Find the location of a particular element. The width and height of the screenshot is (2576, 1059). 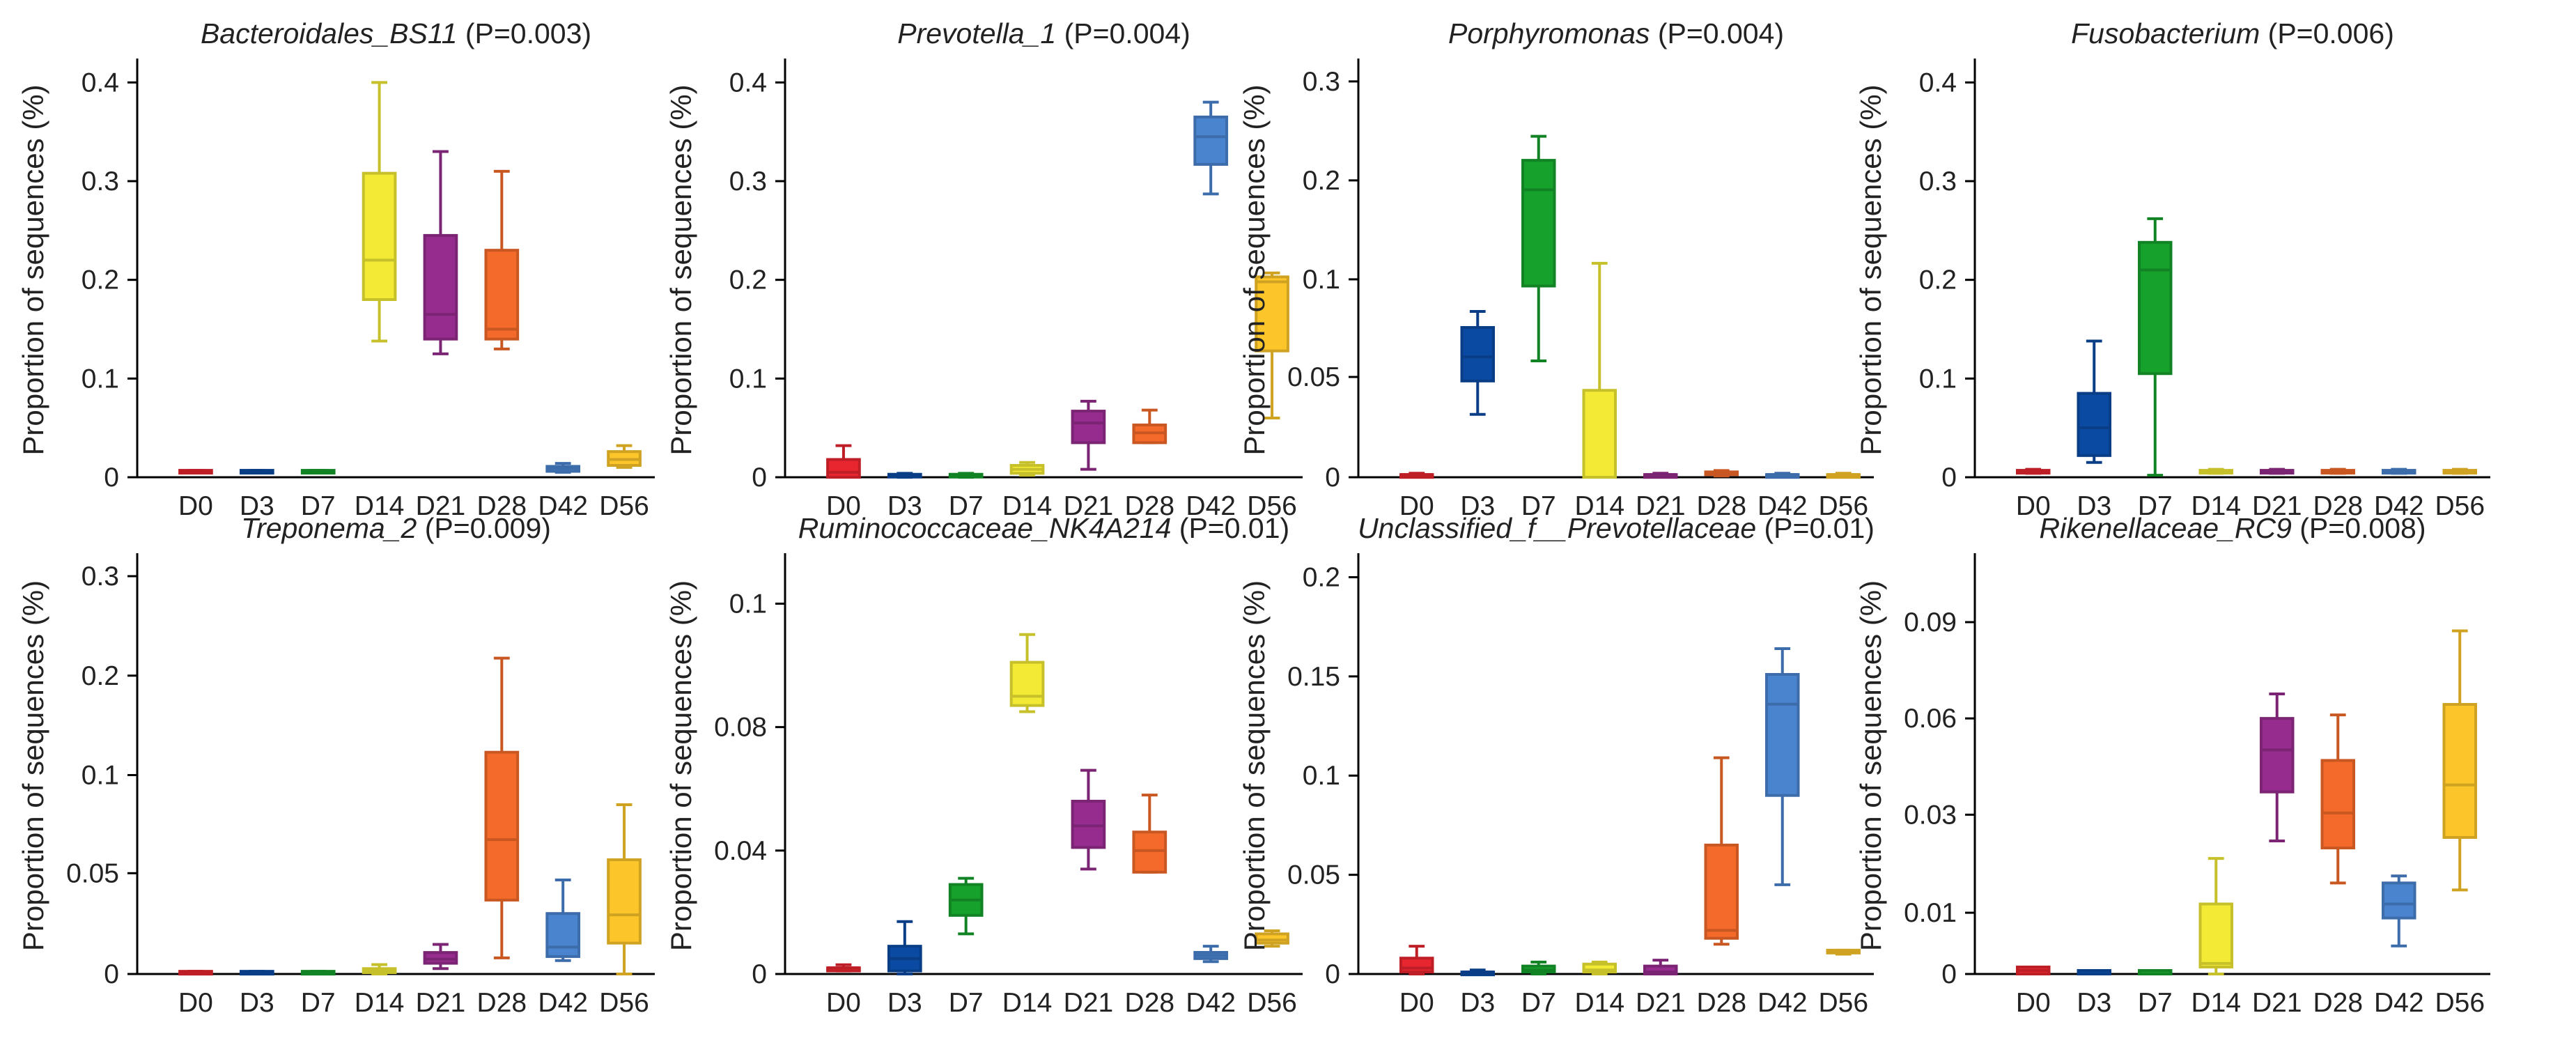

panel-title: Unclassified_f__Prevotellaceae (P=0.01) is located at coordinates (1616, 528).